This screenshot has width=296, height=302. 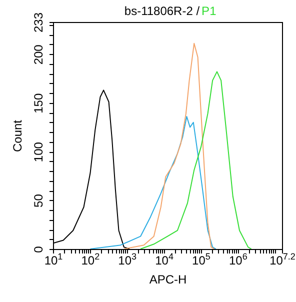 What do you see at coordinates (39, 54) in the screenshot?
I see `y-tick-label: 200` at bounding box center [39, 54].